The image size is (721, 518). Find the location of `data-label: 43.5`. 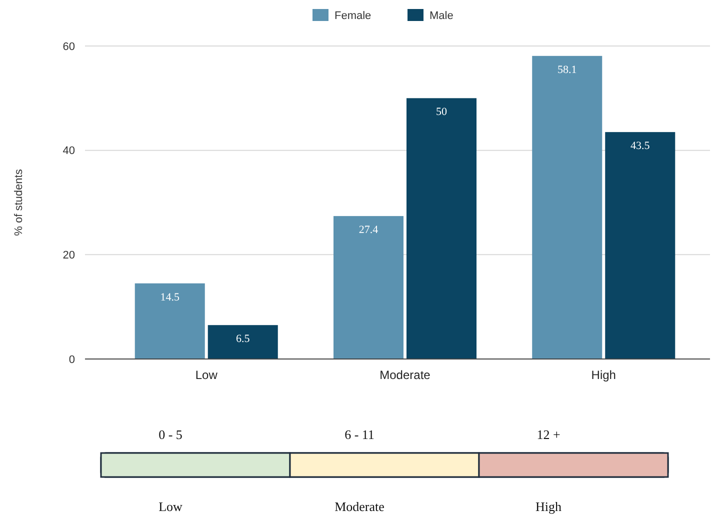

data-label: 43.5 is located at coordinates (640, 146).